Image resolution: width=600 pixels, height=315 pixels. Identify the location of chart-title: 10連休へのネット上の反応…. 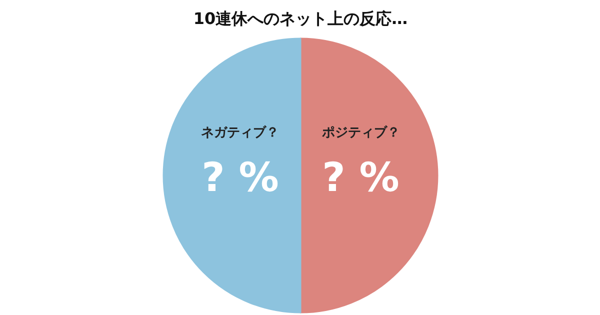
(300, 18).